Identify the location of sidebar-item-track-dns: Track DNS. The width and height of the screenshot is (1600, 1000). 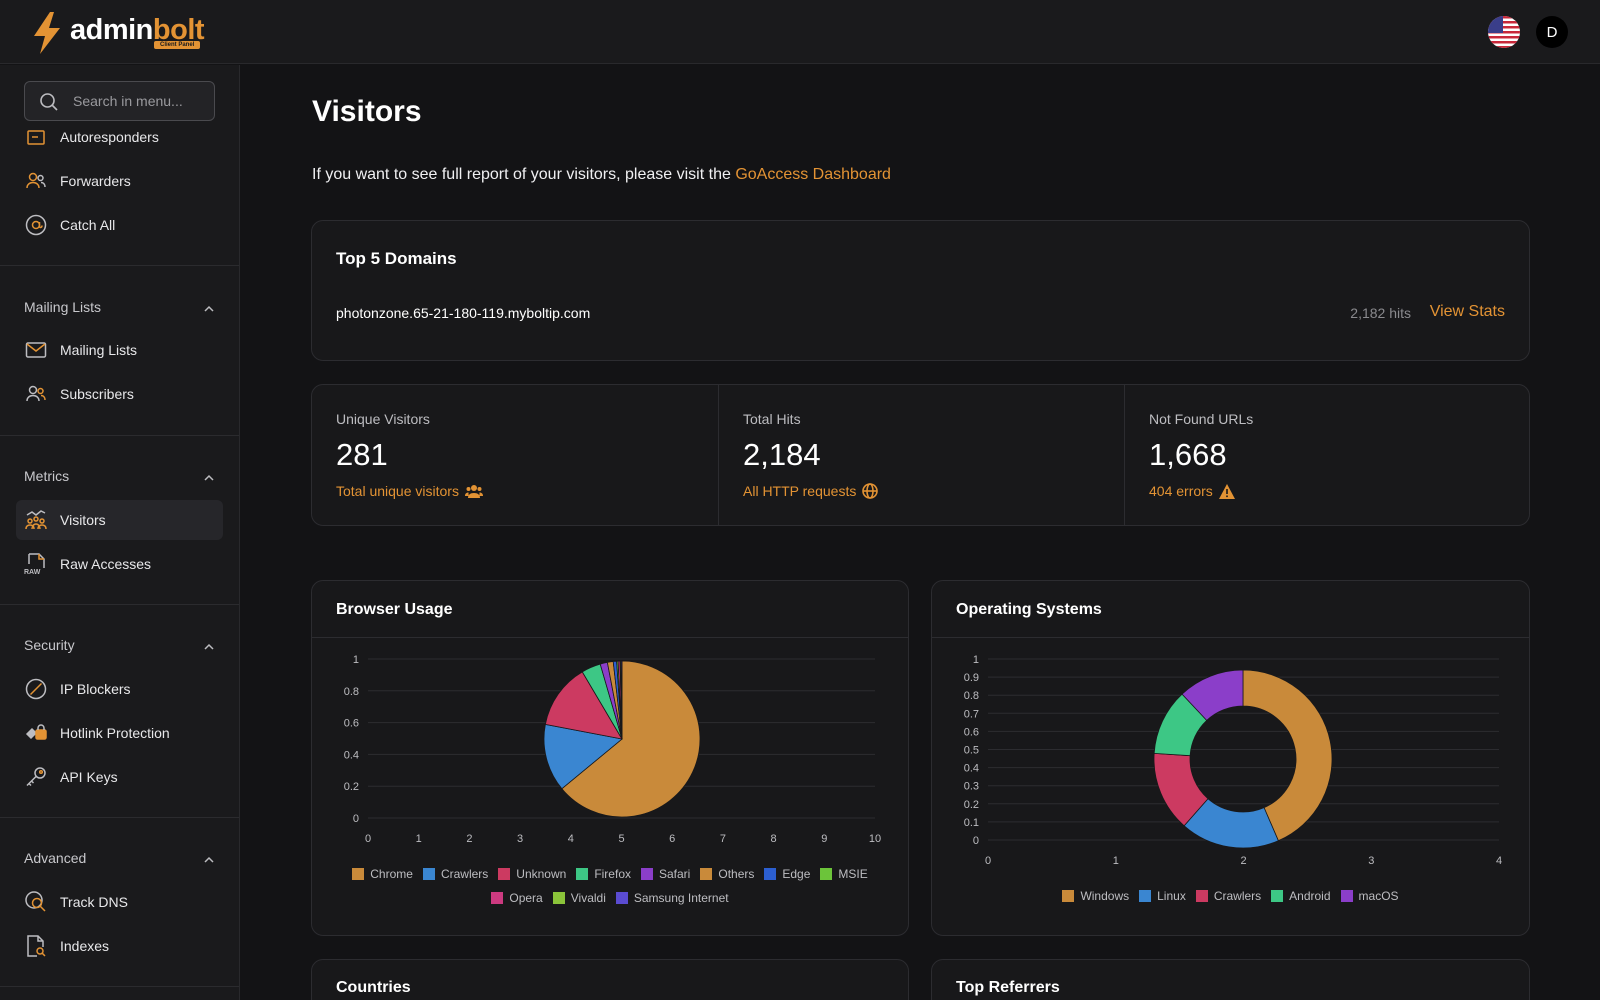
(119, 902).